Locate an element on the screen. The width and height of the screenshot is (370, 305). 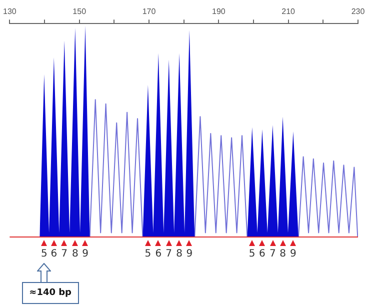
x-tick-label: 170 is located at coordinates (149, 11).